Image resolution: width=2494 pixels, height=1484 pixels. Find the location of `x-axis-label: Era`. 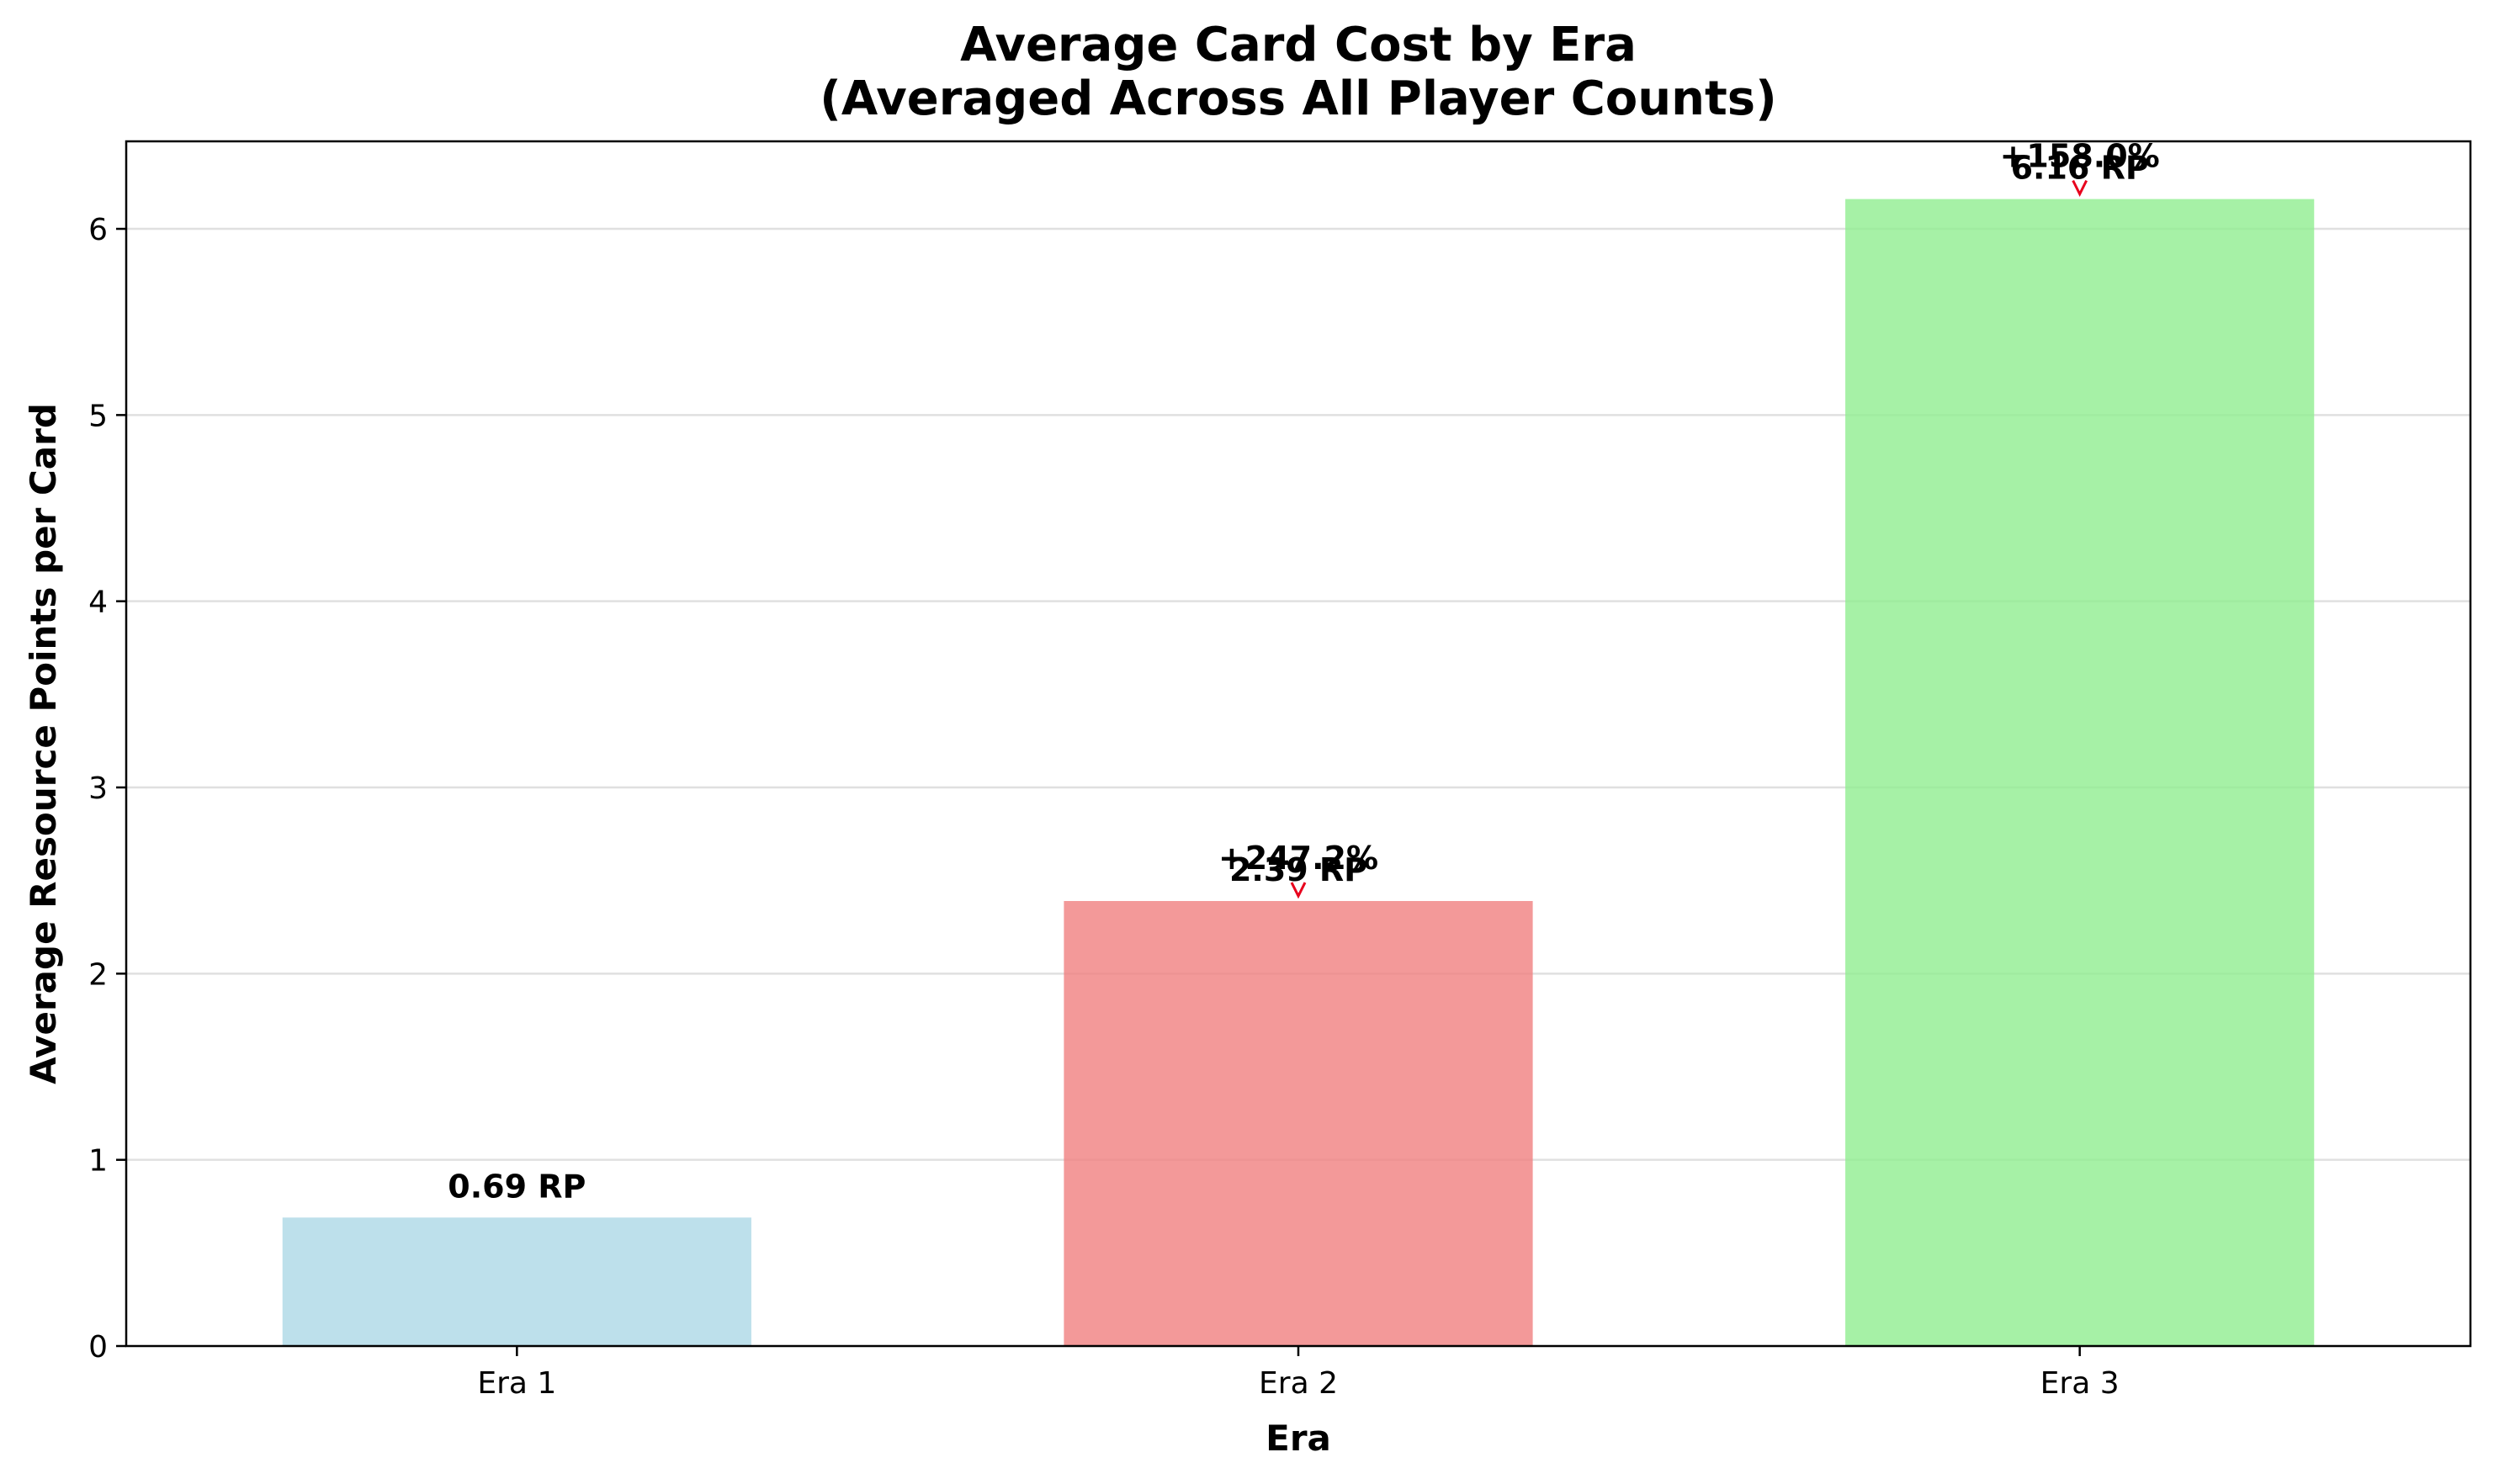

x-axis-label: Era is located at coordinates (1298, 1438).